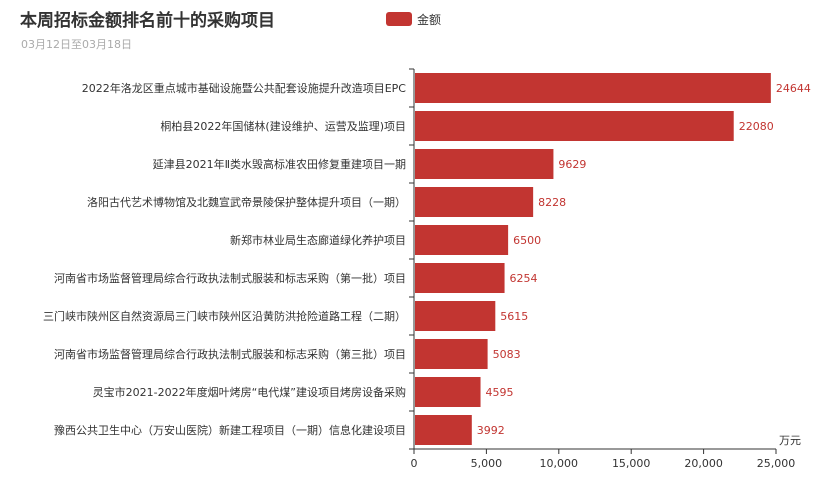  Describe the element at coordinates (224, 316) in the screenshot. I see `y-tick-label: 三门峡市陕州区自然资源局三门峡市陕州区沿黄防洪抢险道路工程（二期）` at that location.